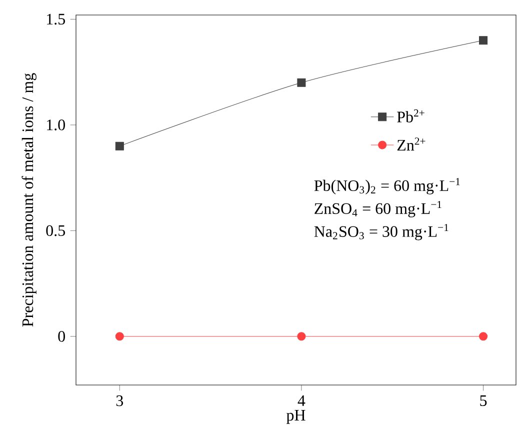  I want to click on y-tick-label: 0, so click(61, 336).